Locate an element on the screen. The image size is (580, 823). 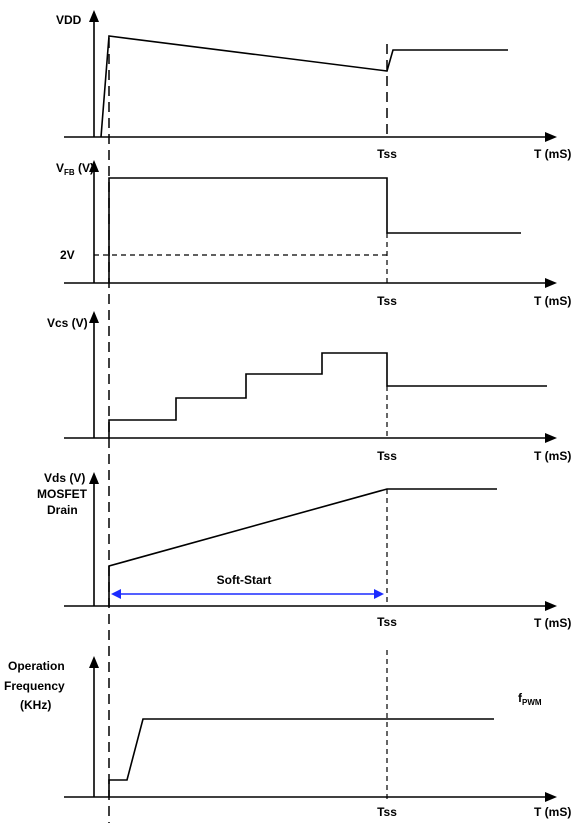
vcs-waveform is located at coordinates (327, 395).